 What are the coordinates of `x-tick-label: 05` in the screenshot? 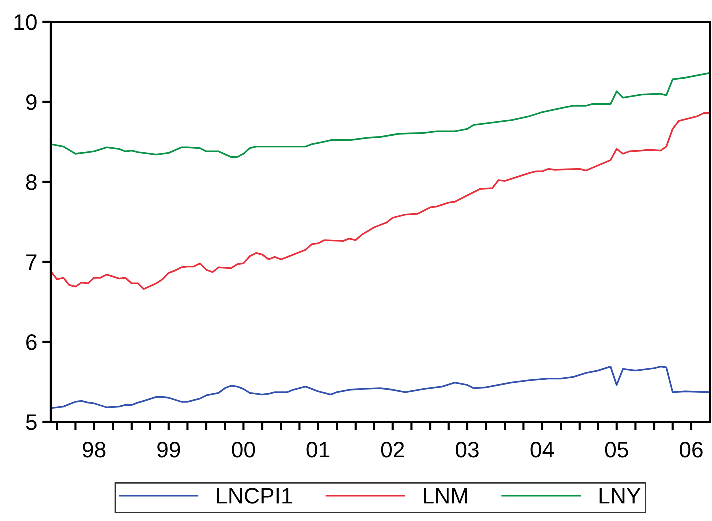 It's located at (616, 450).